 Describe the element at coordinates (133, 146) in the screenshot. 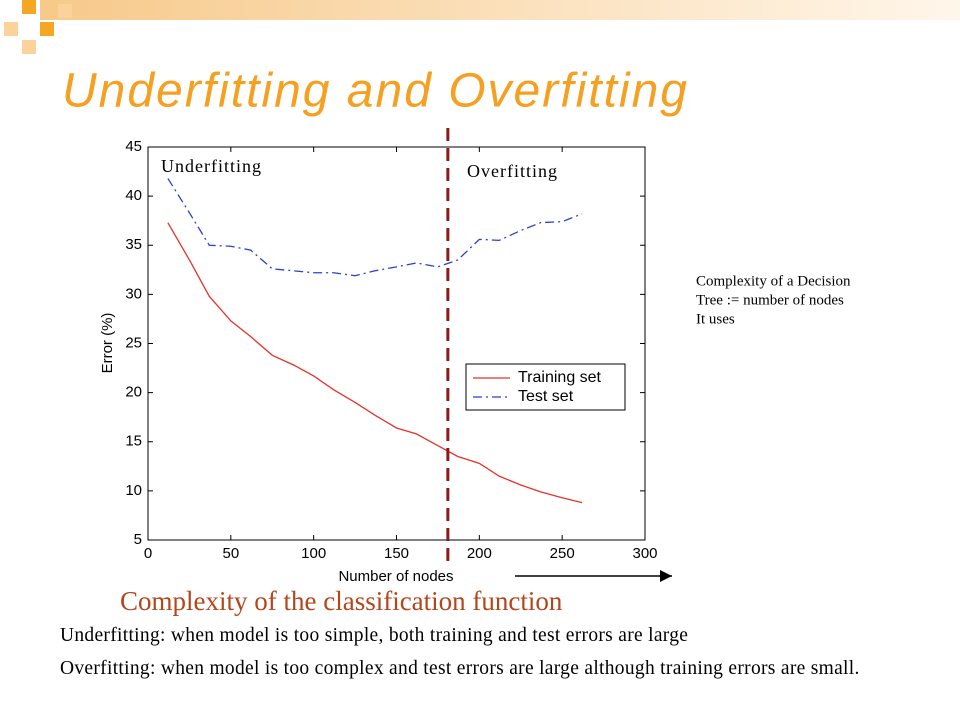

I see `y-tick-label: 45` at that location.